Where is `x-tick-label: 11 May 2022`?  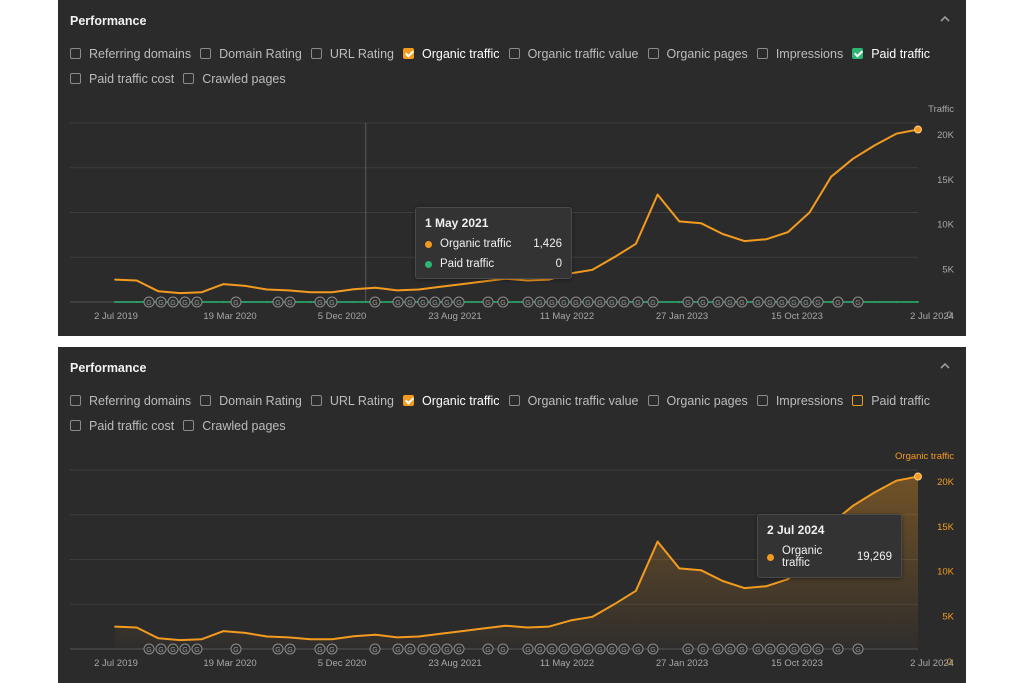 x-tick-label: 11 May 2022 is located at coordinates (567, 663).